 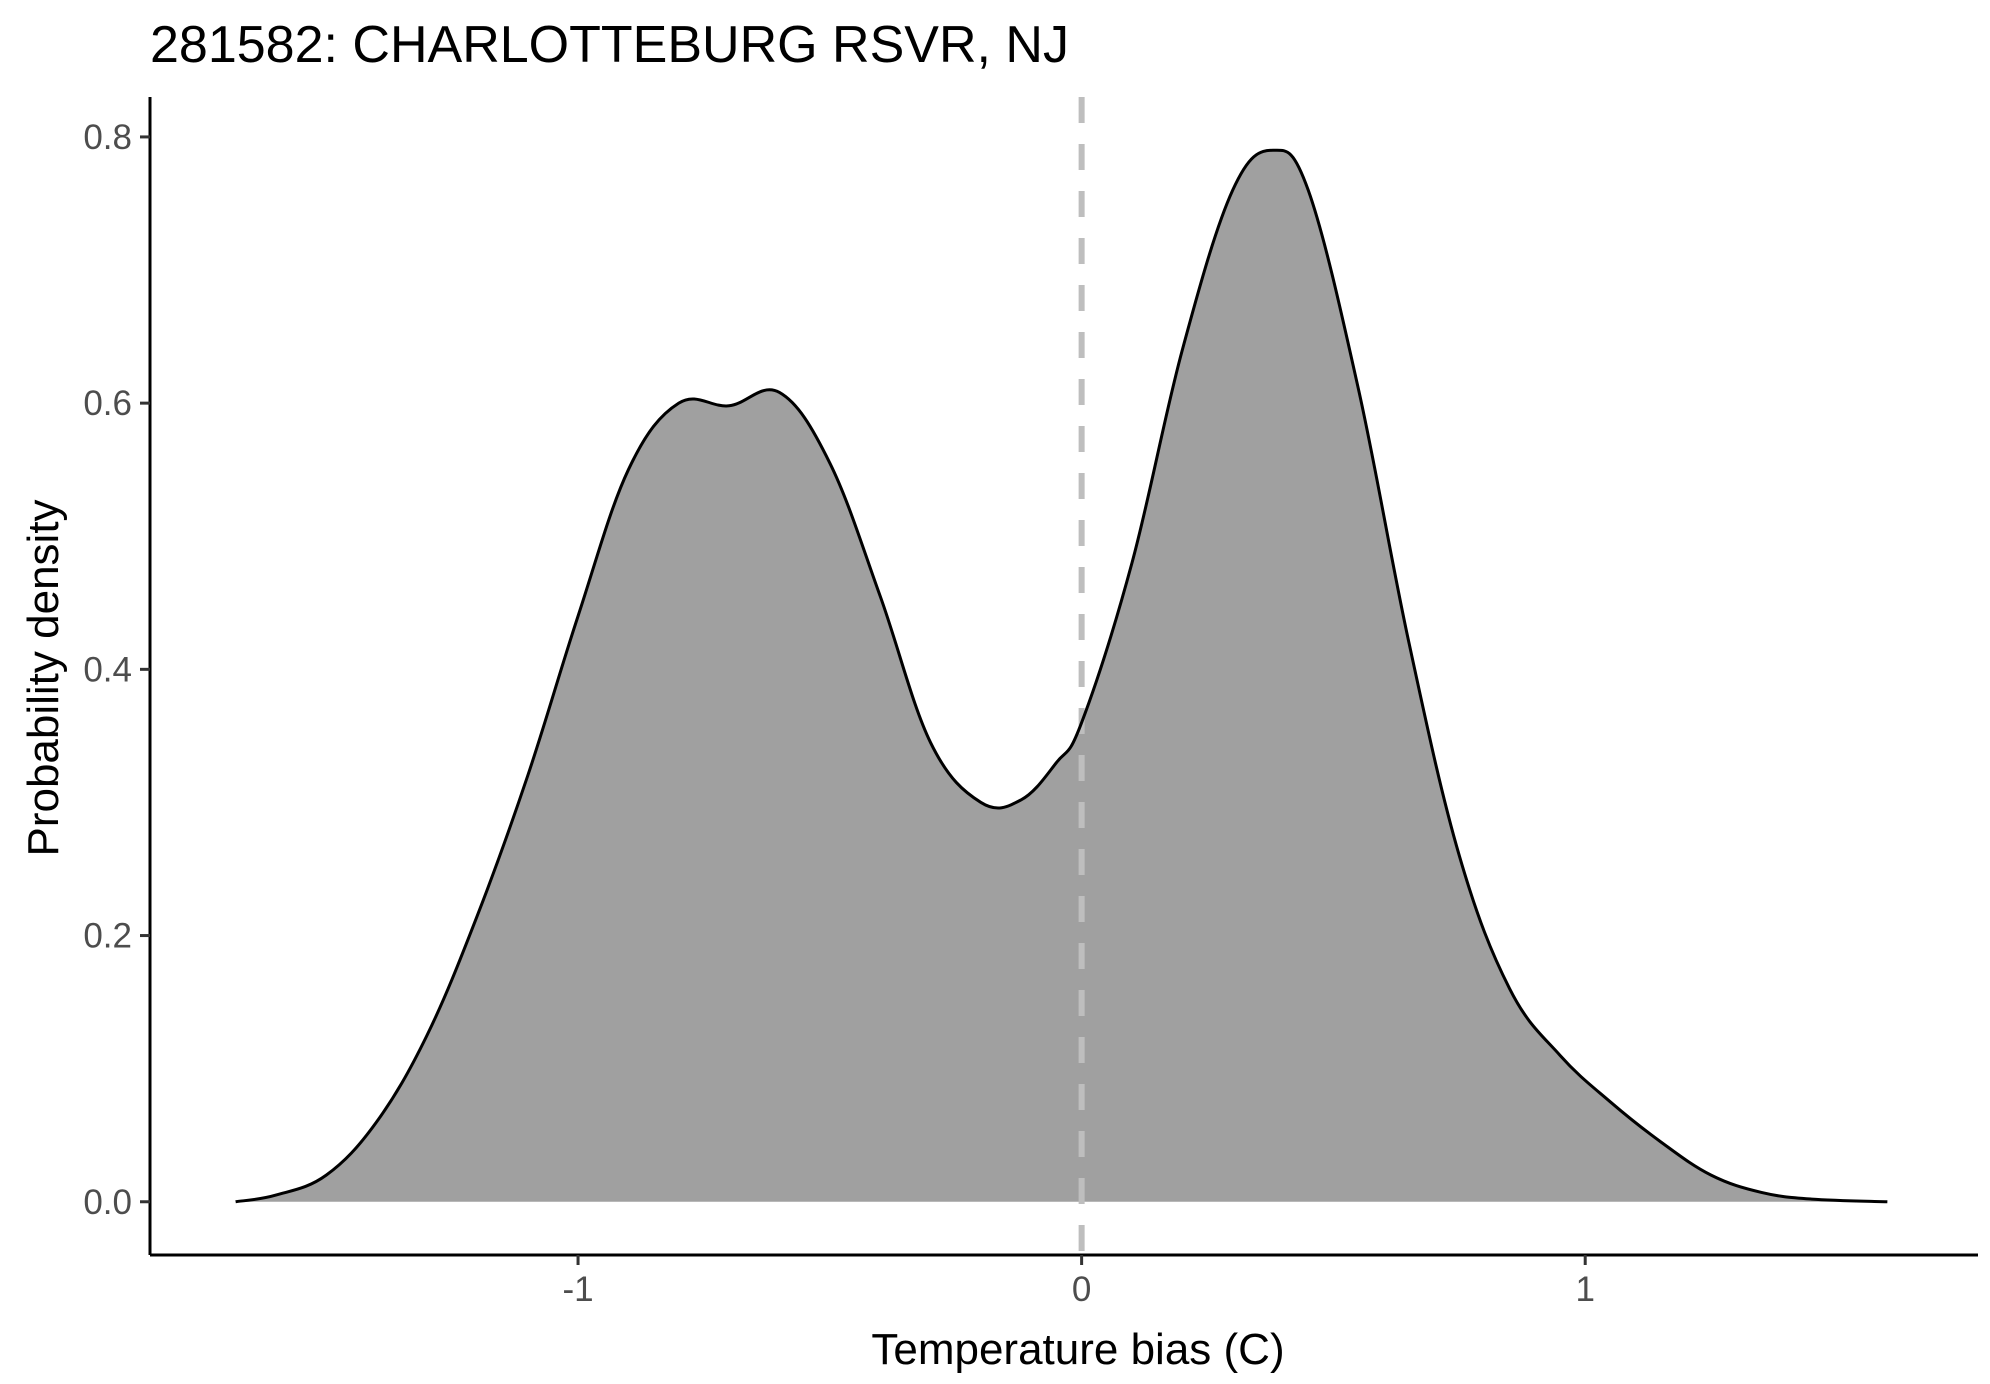 What do you see at coordinates (107, 403) in the screenshot?
I see `y-tick-label: 0.6` at bounding box center [107, 403].